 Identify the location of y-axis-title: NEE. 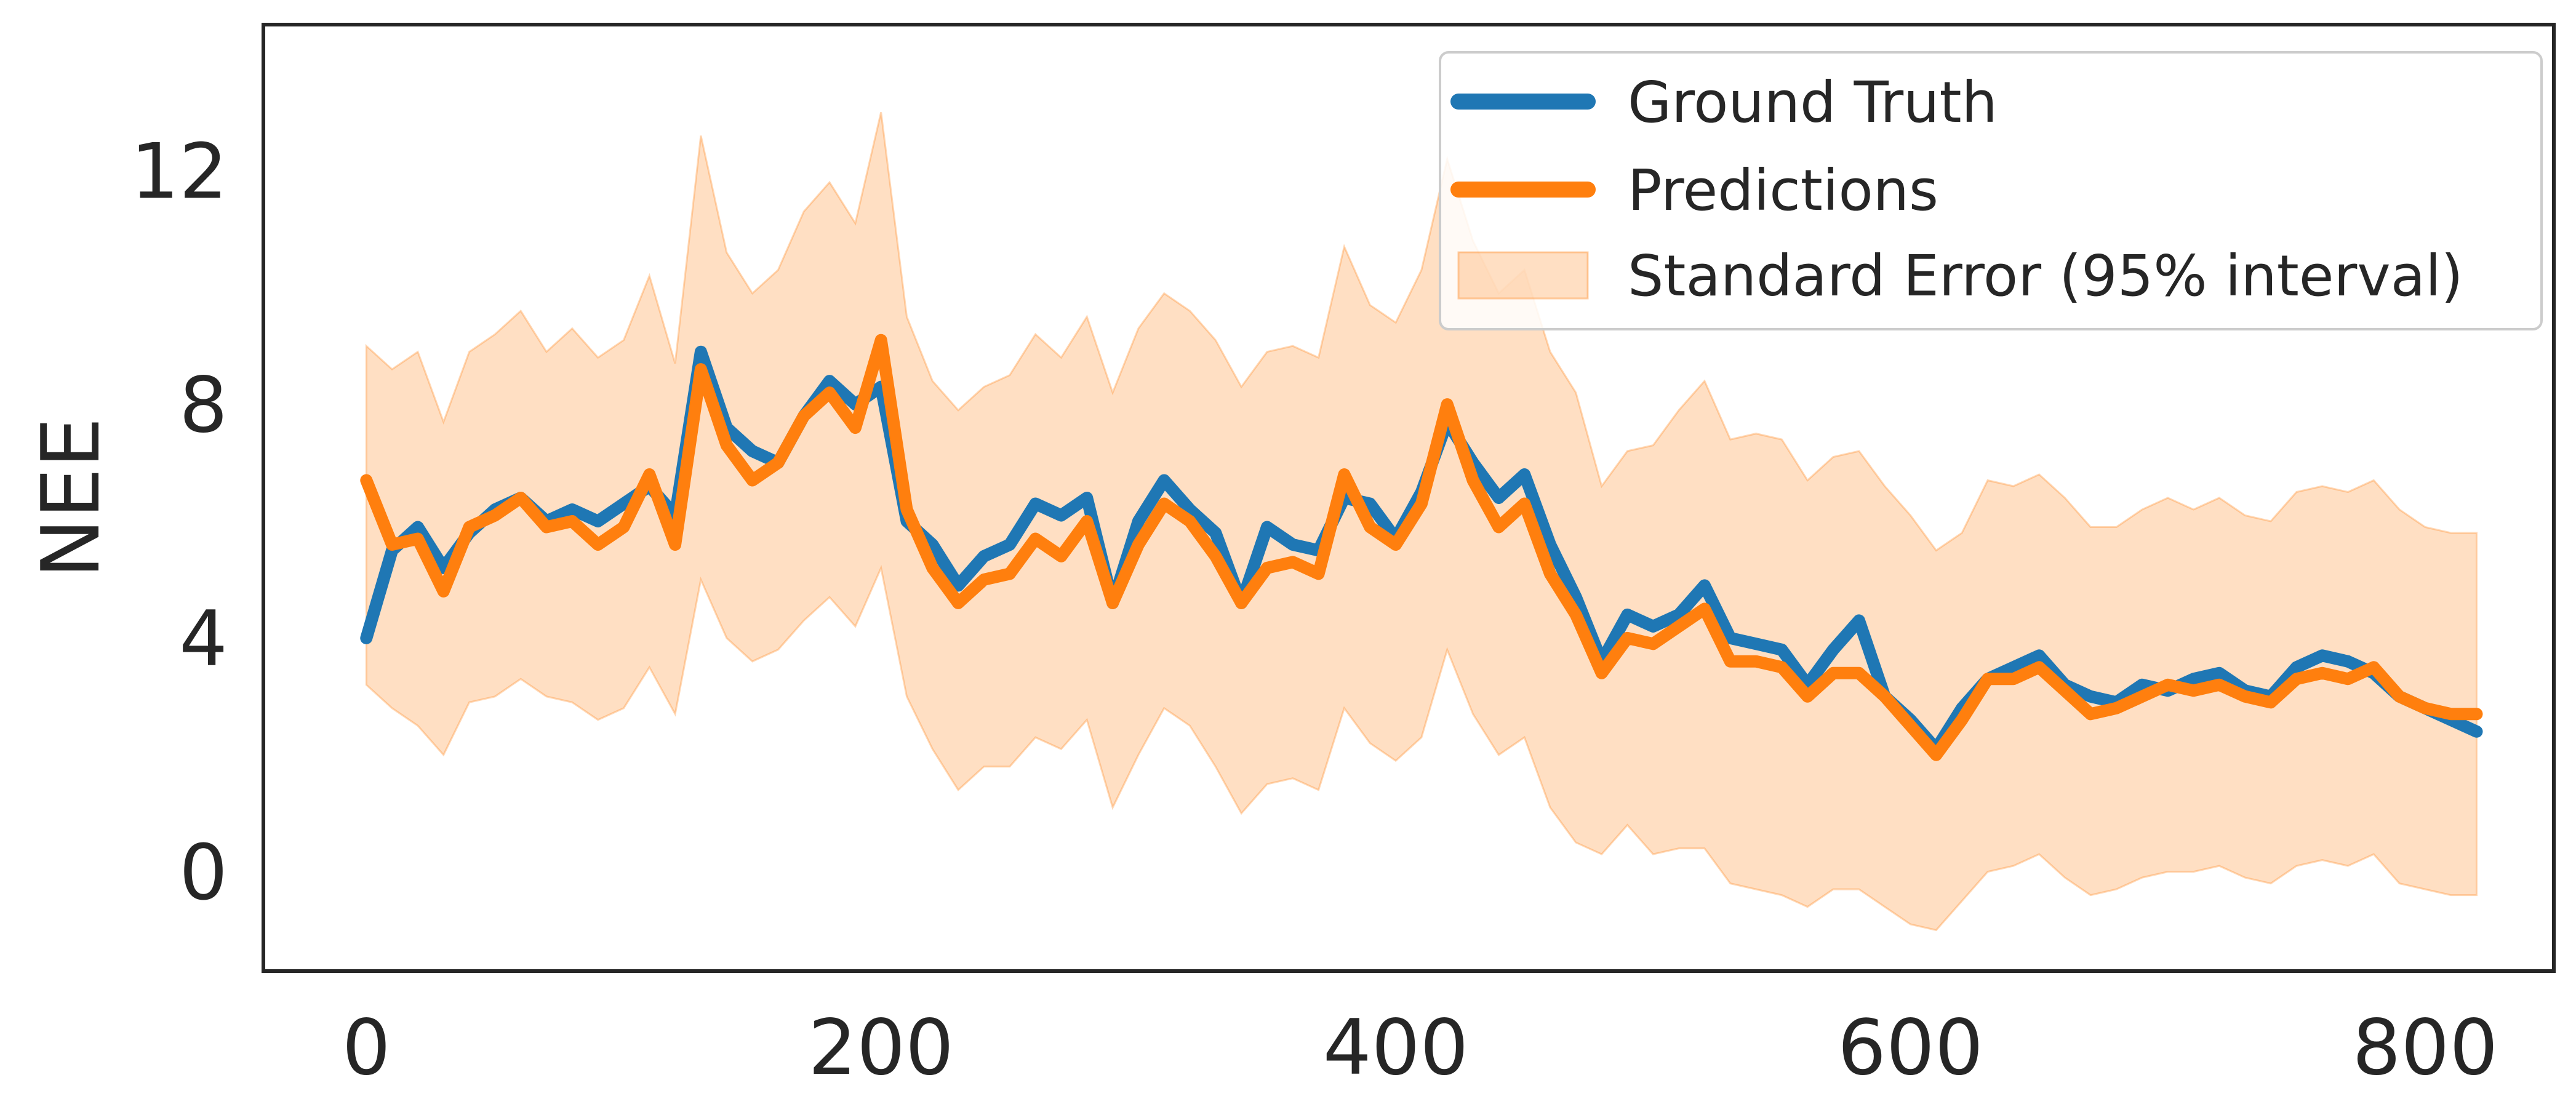
(71, 497).